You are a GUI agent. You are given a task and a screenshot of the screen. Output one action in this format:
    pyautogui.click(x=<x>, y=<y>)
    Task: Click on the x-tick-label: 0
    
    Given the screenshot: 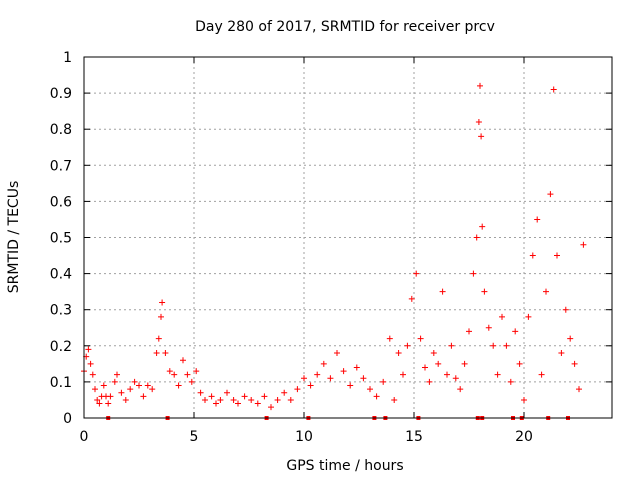 What is the action you would take?
    pyautogui.click(x=84, y=437)
    